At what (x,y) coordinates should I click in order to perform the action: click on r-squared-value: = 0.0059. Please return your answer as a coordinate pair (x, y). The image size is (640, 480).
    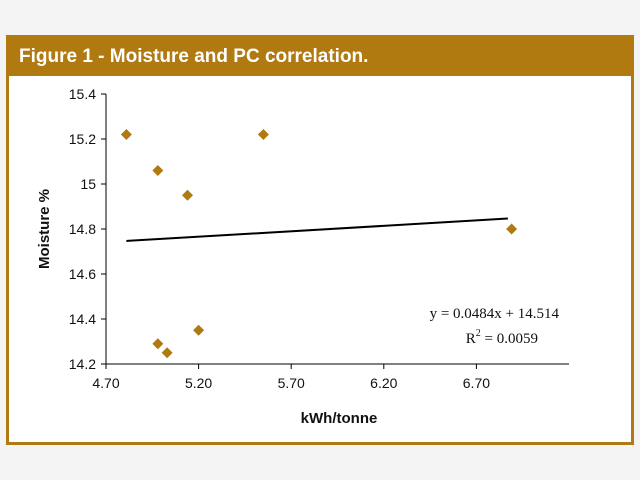
    Looking at the image, I should click on (509, 339).